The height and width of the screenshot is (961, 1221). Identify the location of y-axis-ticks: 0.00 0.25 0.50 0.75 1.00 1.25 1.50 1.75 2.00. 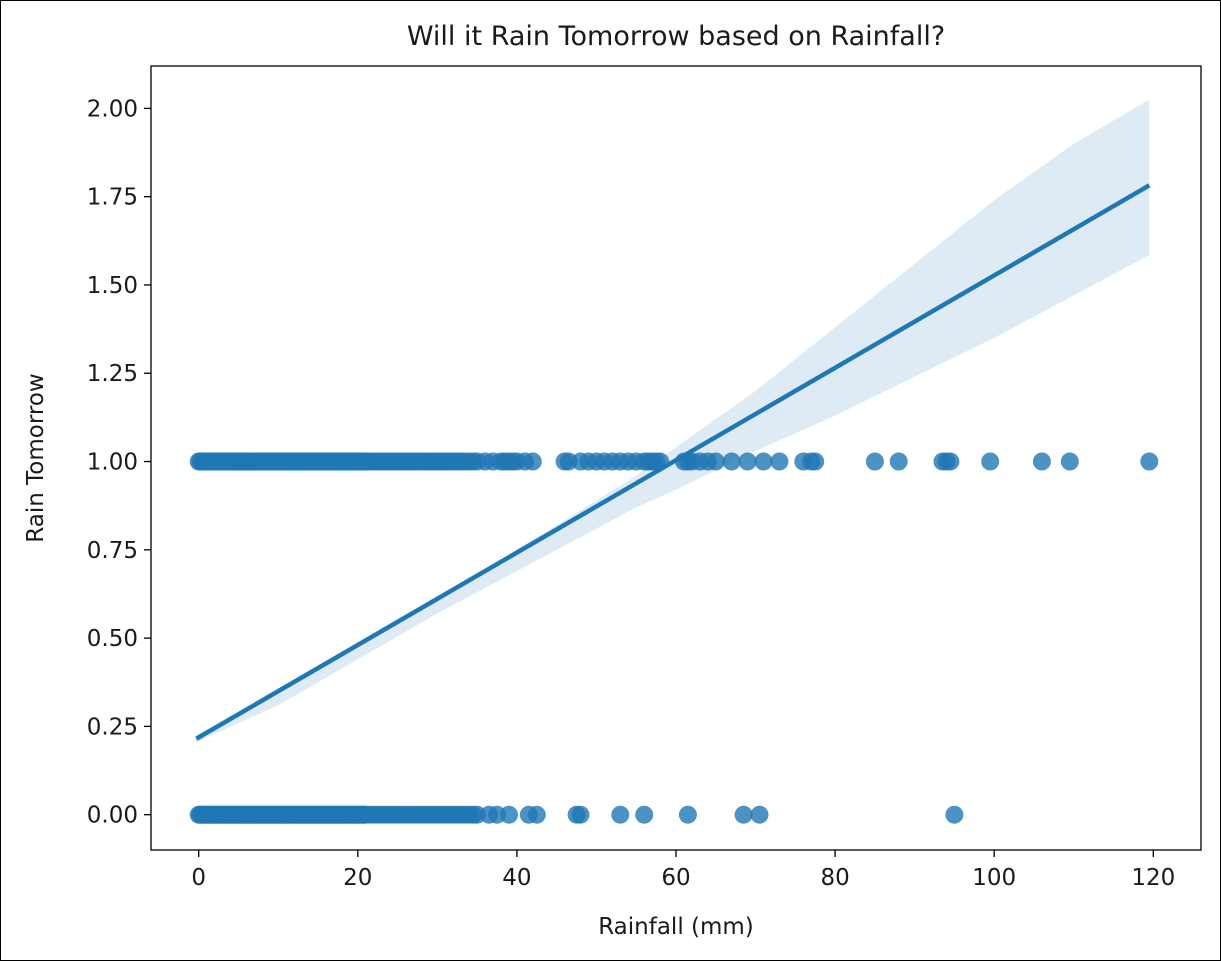
(119, 462).